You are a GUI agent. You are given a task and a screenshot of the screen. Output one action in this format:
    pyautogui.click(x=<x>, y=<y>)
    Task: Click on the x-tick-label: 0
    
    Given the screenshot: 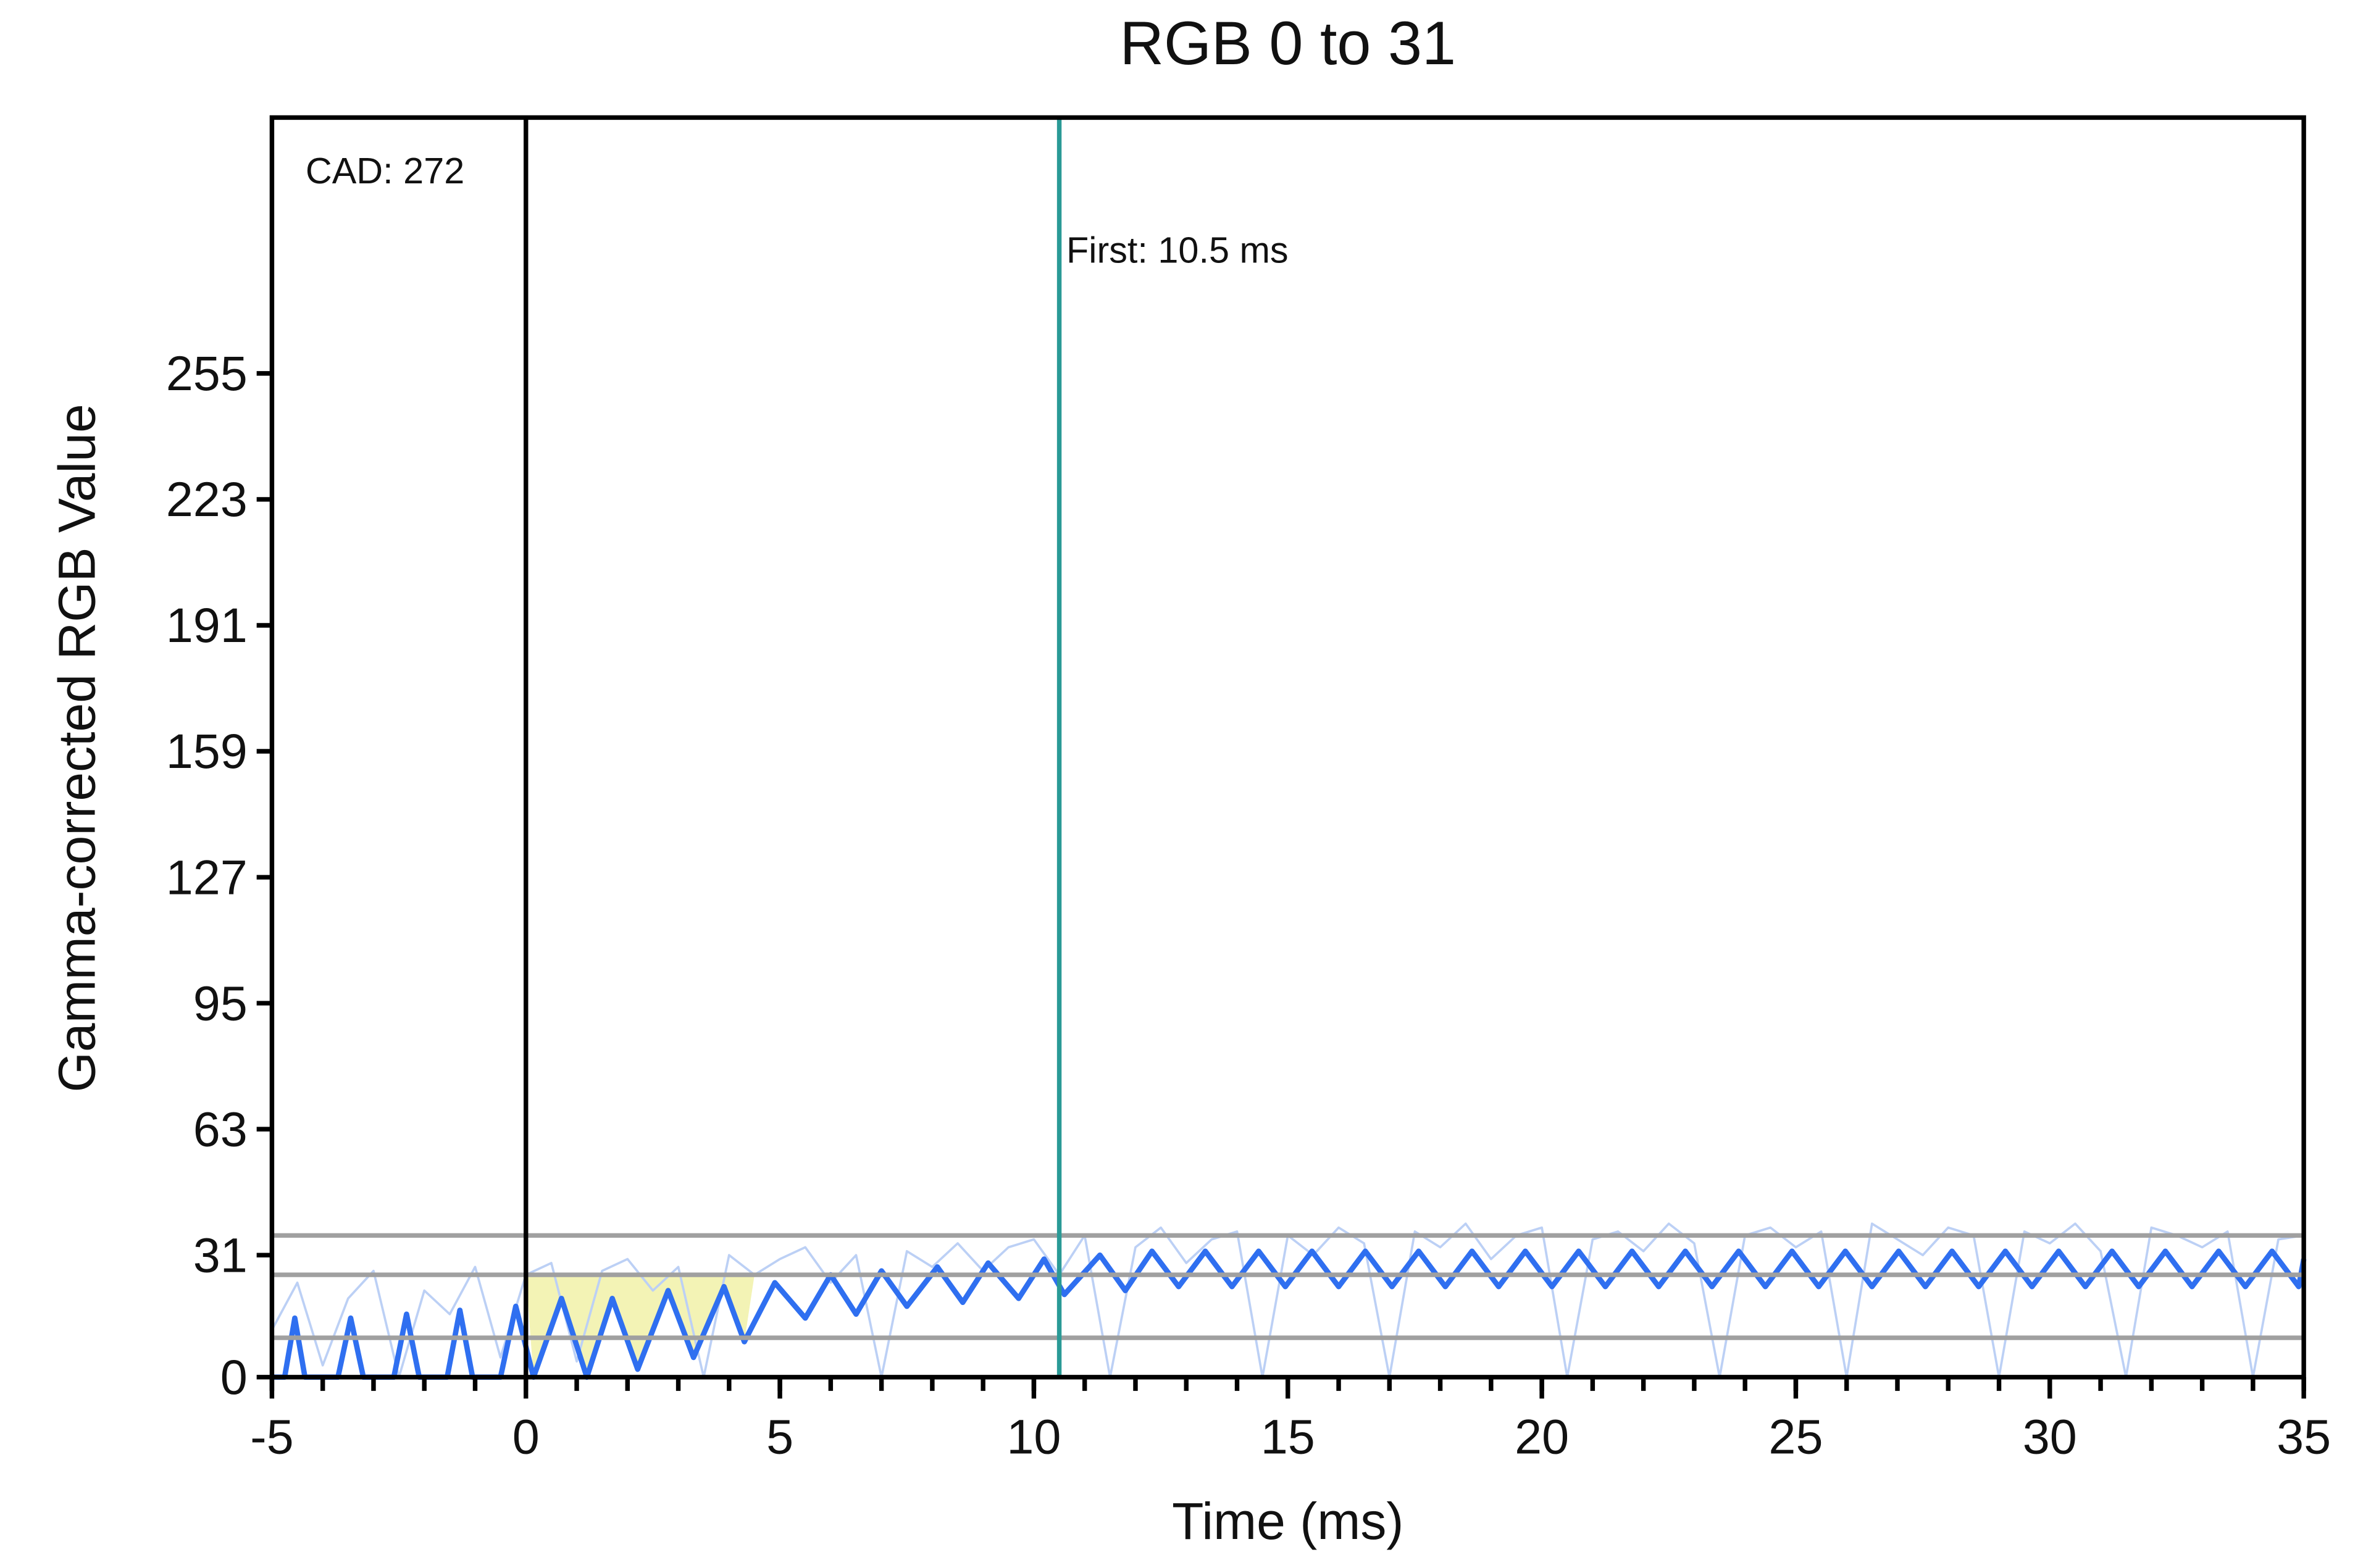 What is the action you would take?
    pyautogui.click(x=526, y=1436)
    